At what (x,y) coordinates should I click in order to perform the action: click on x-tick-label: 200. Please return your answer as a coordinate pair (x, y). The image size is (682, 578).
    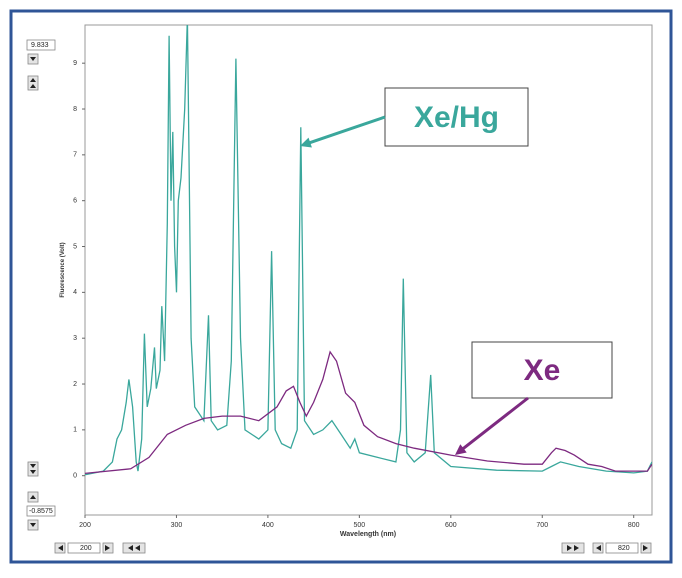
    Looking at the image, I should click on (85, 525).